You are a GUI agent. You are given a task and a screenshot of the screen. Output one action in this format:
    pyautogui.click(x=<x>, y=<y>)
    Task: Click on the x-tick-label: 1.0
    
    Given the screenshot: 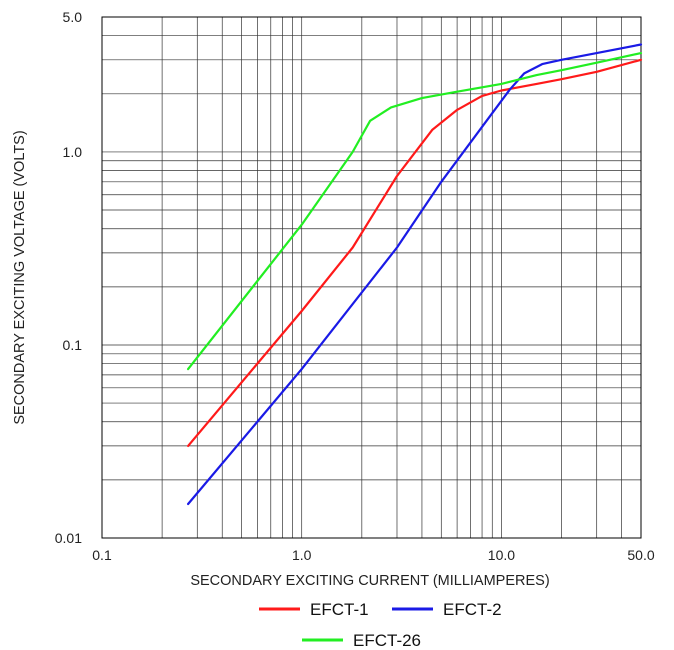 What is the action you would take?
    pyautogui.click(x=302, y=555)
    